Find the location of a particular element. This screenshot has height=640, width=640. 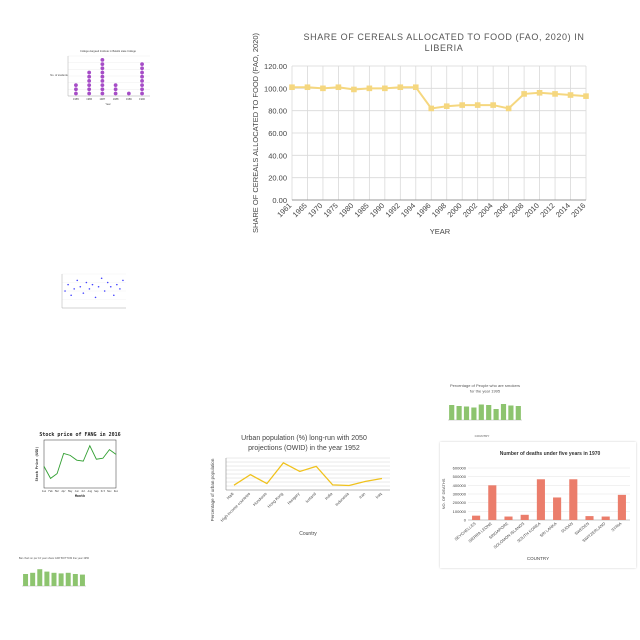

y-tick-label: 500000 is located at coordinates (460, 476).